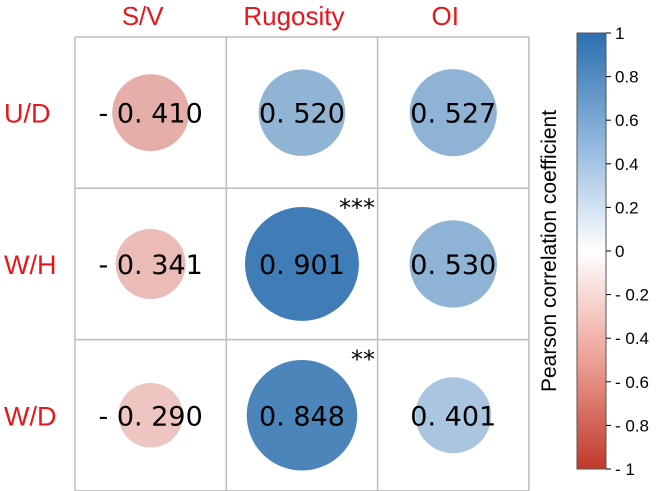 This screenshot has width=664, height=491. Describe the element at coordinates (632, 382) in the screenshot. I see `colorbar-tick-label: - 0.6` at that location.